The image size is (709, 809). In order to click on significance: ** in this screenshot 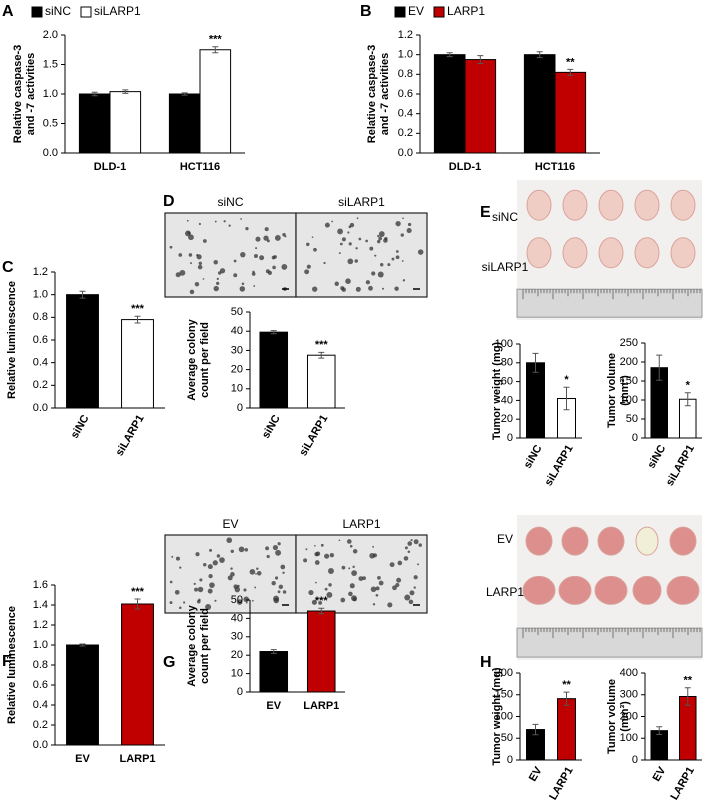, I will do `click(570, 62)`.